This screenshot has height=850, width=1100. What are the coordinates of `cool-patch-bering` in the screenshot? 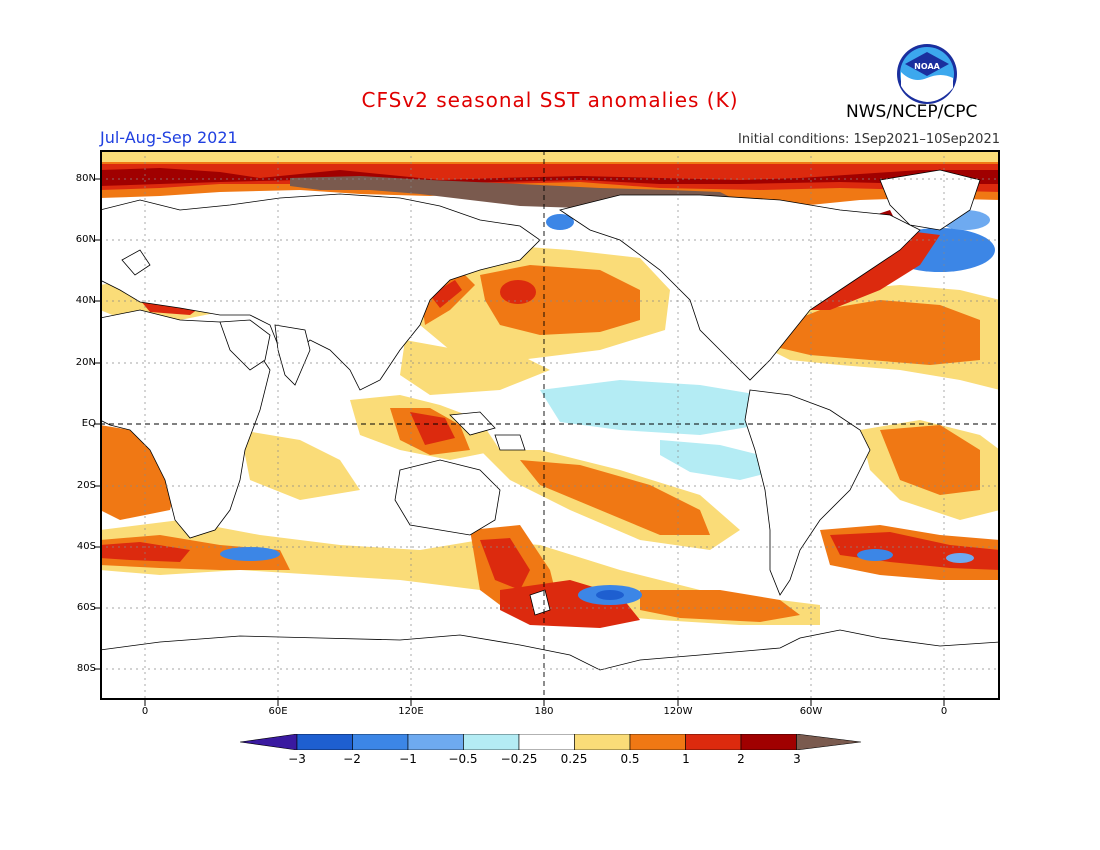 It's located at (560, 222).